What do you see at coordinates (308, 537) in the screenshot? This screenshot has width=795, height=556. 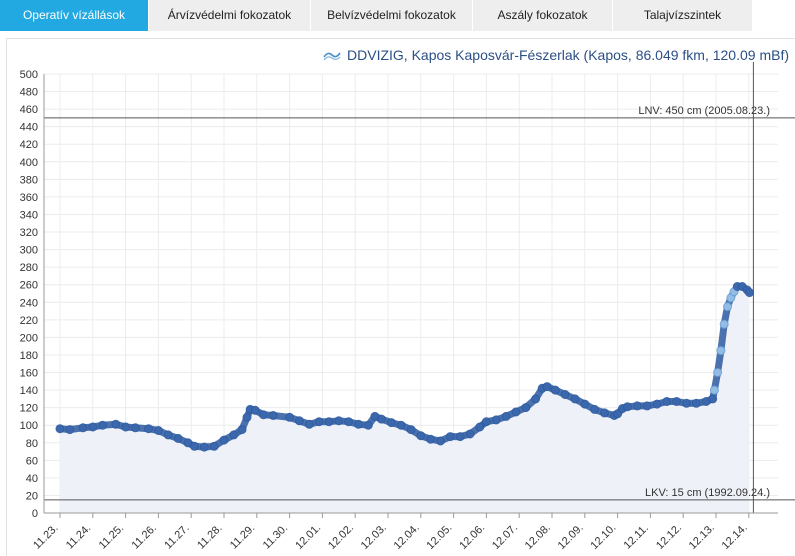 I see `x-tick-label: 12.01.` at bounding box center [308, 537].